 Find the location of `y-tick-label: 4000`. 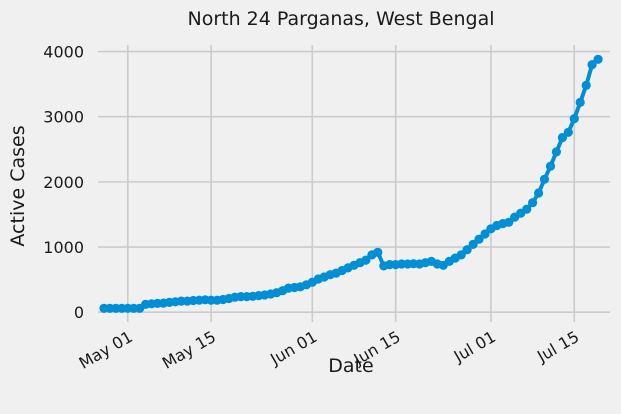

y-tick-label: 4000 is located at coordinates (63, 52).